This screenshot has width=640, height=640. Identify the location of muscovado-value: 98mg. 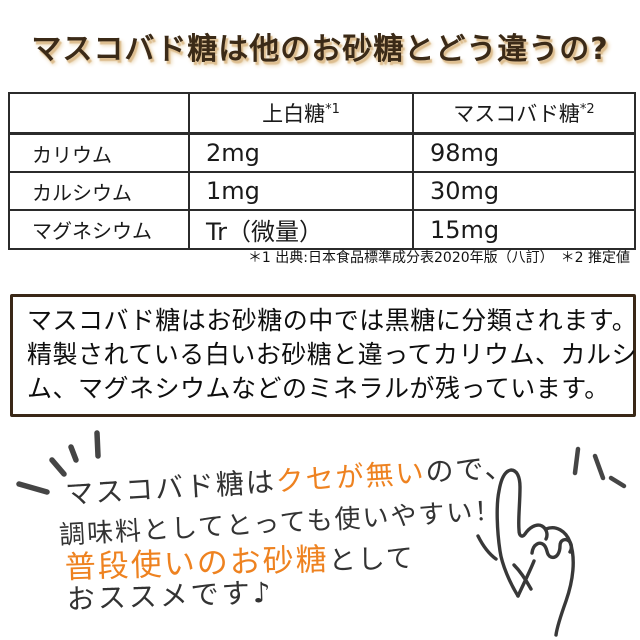
(524, 152).